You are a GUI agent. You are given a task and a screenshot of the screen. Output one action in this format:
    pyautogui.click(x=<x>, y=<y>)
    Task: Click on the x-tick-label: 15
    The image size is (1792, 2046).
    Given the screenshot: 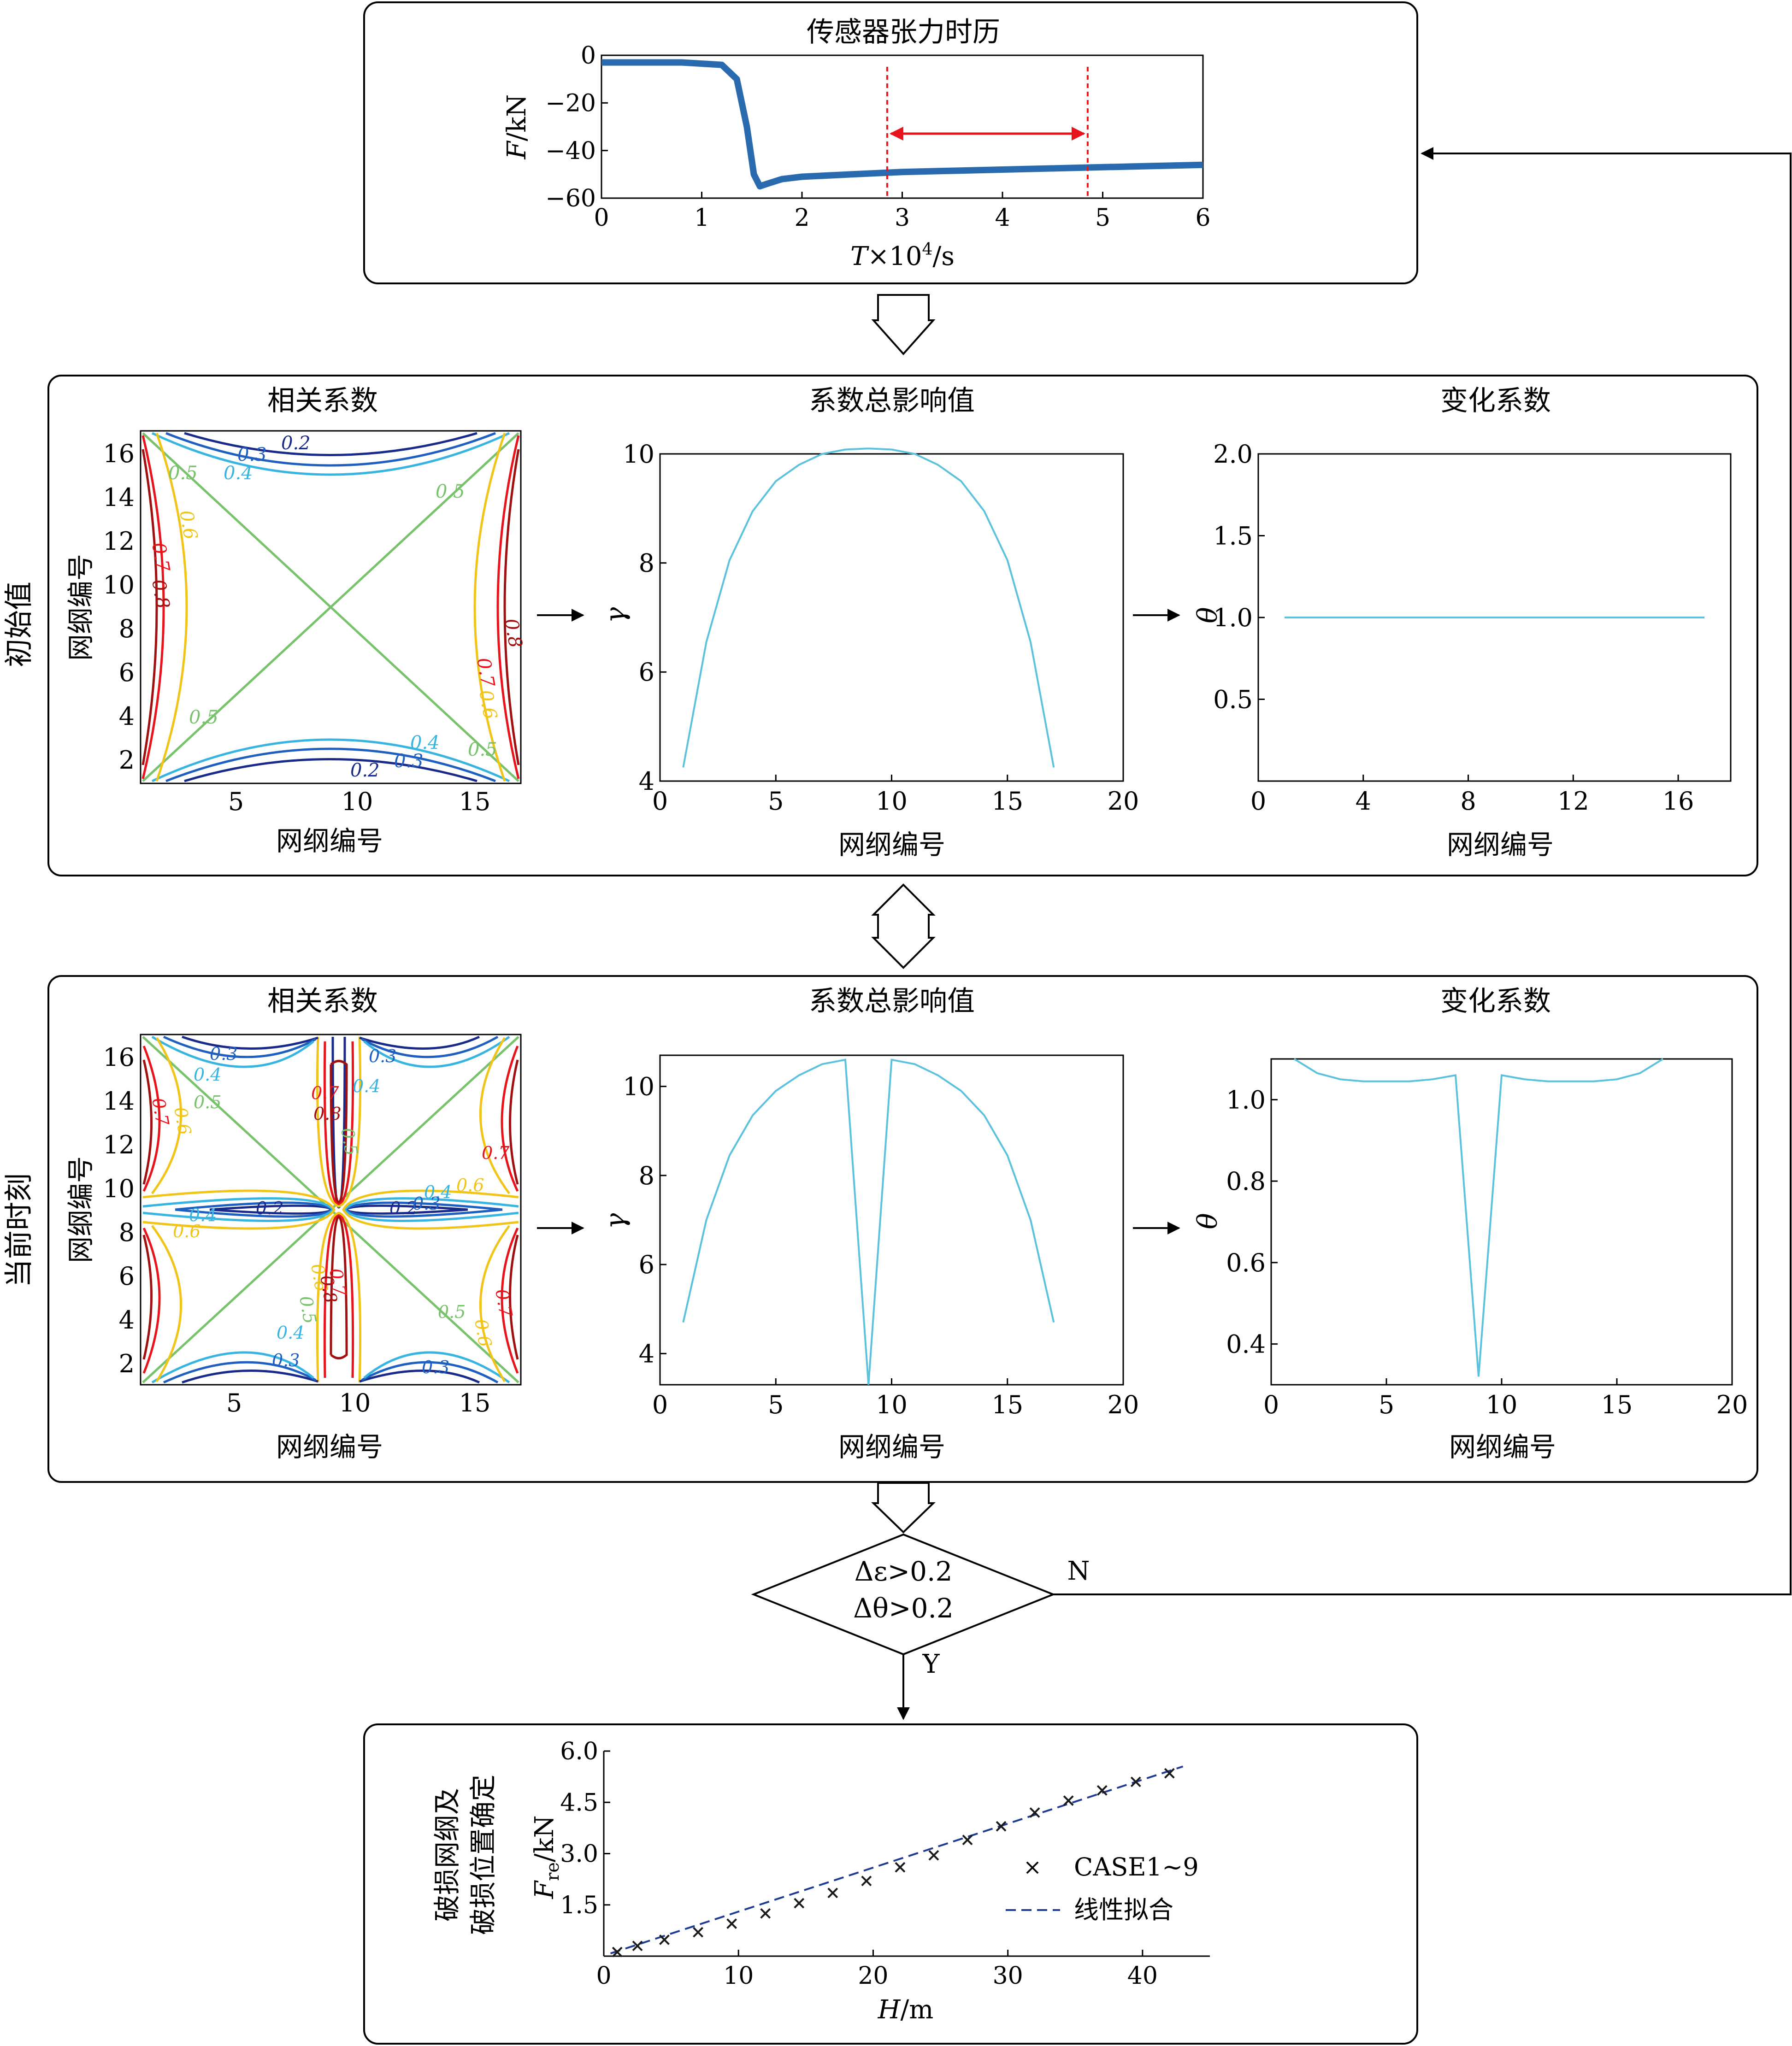 What is the action you would take?
    pyautogui.click(x=1007, y=801)
    